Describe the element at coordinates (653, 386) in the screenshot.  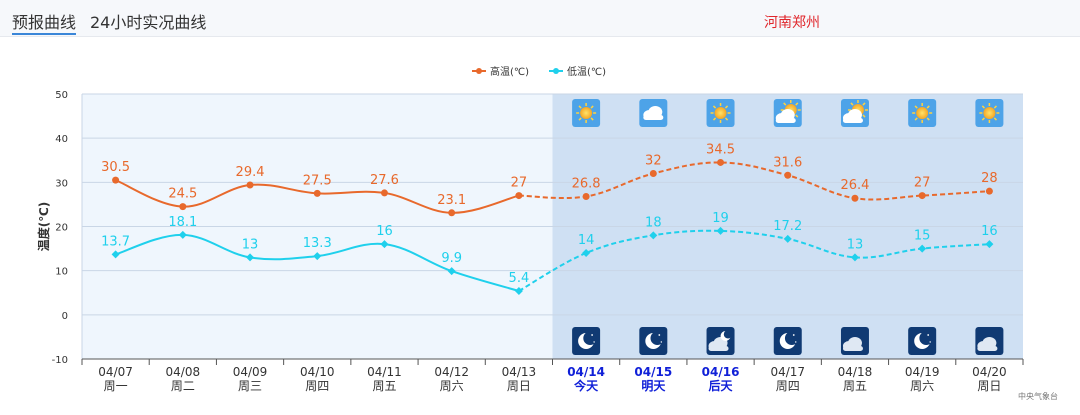
I see `x-tick-day: 明天` at that location.